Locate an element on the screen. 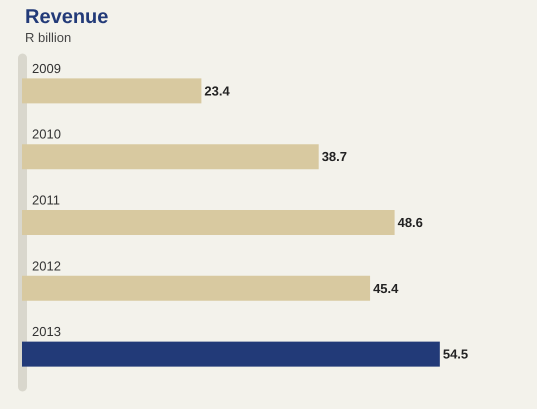 The width and height of the screenshot is (537, 409). data-label: 54.5 is located at coordinates (455, 354).